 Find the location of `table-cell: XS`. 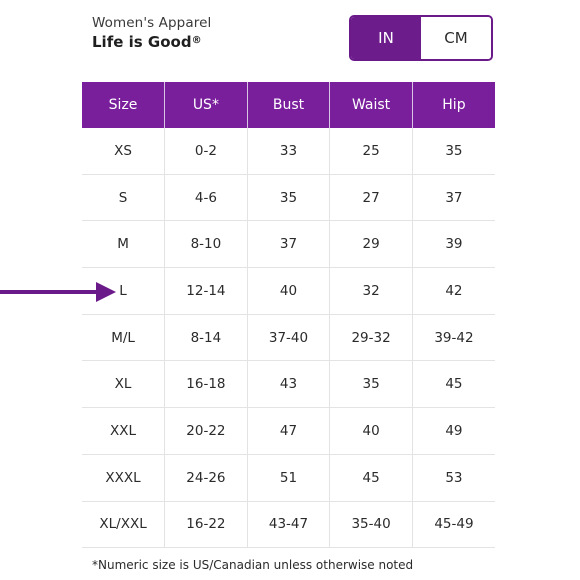

table-cell: XS is located at coordinates (124, 151).